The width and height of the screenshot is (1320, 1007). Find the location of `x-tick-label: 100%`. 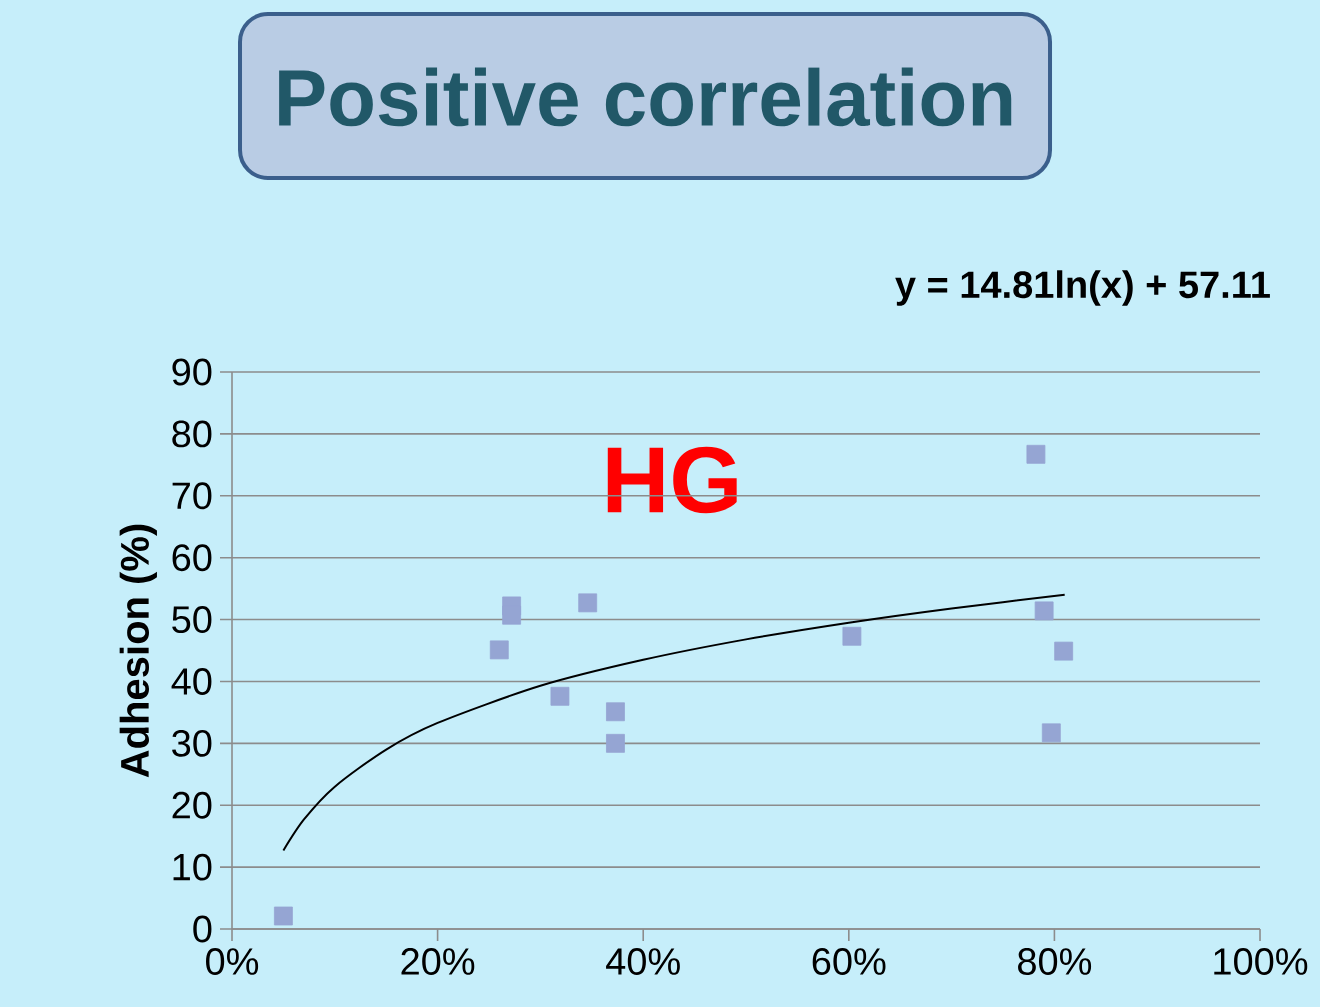

x-tick-label: 100% is located at coordinates (1261, 961).